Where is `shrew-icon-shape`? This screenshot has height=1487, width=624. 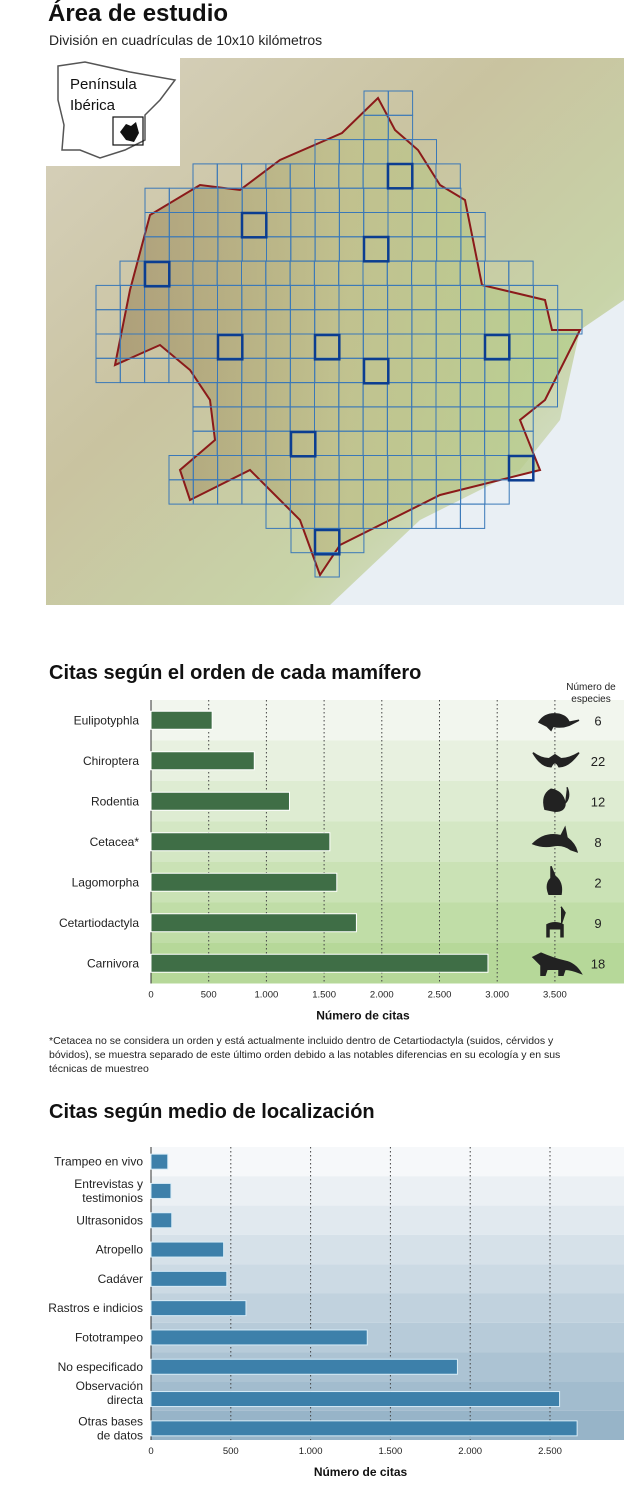
shrew-icon-shape is located at coordinates (558, 722).